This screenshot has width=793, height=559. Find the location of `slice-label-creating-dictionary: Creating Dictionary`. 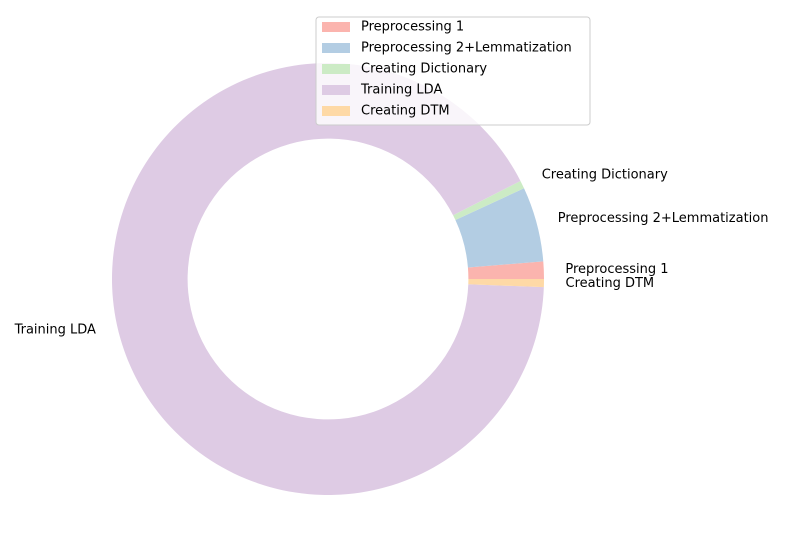

slice-label-creating-dictionary: Creating Dictionary is located at coordinates (605, 175).